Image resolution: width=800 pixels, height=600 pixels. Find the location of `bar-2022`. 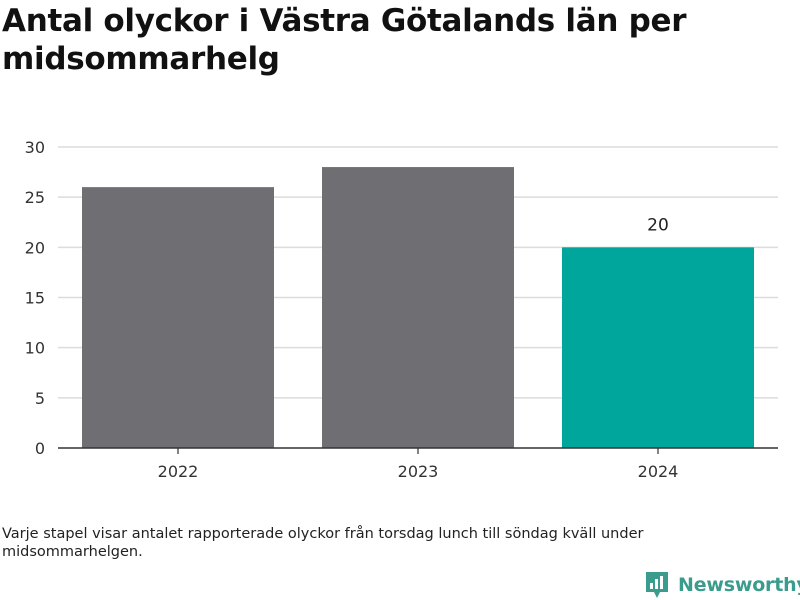

bar-2022 is located at coordinates (178, 317).